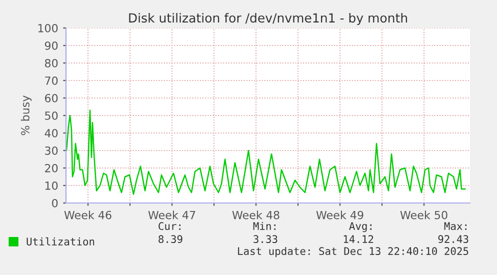 The width and height of the screenshot is (497, 275). I want to click on text: Last update: Sat Dec 13 22:40:10 2025, so click(353, 252).